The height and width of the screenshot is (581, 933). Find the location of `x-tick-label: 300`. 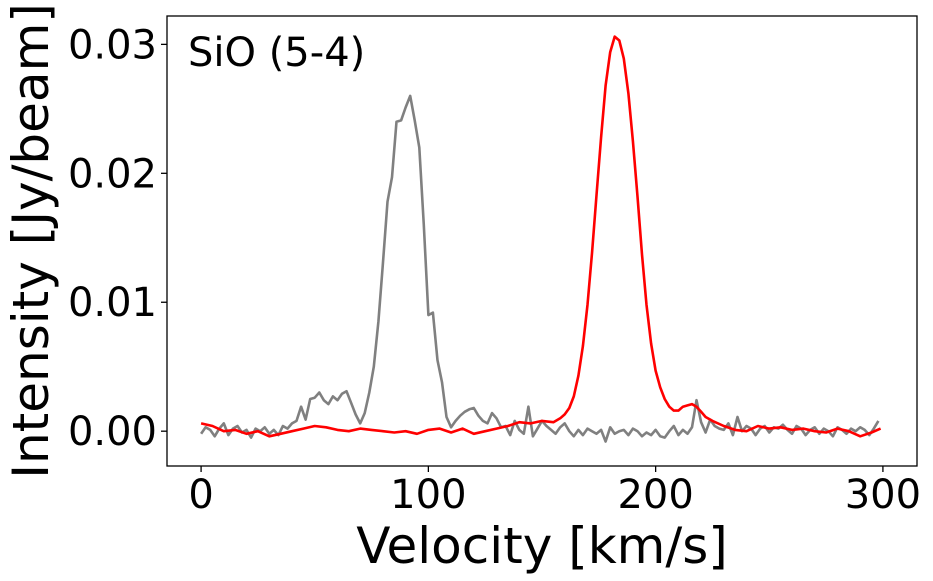

x-tick-label: 300 is located at coordinates (883, 495).